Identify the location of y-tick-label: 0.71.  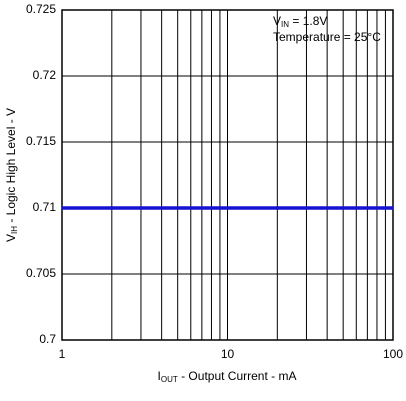
(45, 207).